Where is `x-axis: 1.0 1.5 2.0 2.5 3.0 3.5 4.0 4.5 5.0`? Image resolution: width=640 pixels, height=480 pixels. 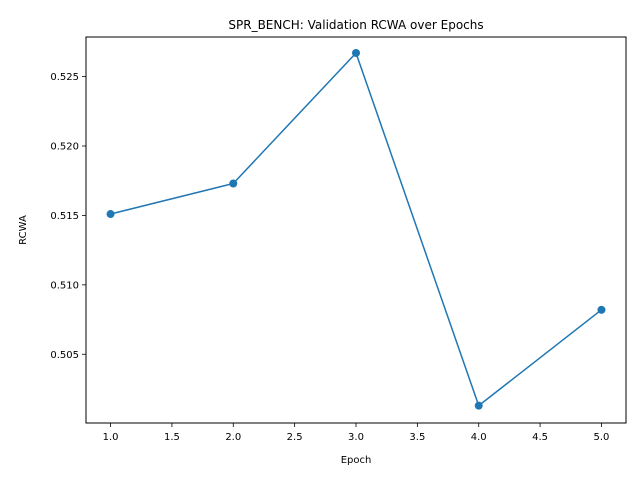 x-axis: 1.0 1.5 2.0 2.5 3.0 3.5 4.0 4.5 5.0 is located at coordinates (356, 433).